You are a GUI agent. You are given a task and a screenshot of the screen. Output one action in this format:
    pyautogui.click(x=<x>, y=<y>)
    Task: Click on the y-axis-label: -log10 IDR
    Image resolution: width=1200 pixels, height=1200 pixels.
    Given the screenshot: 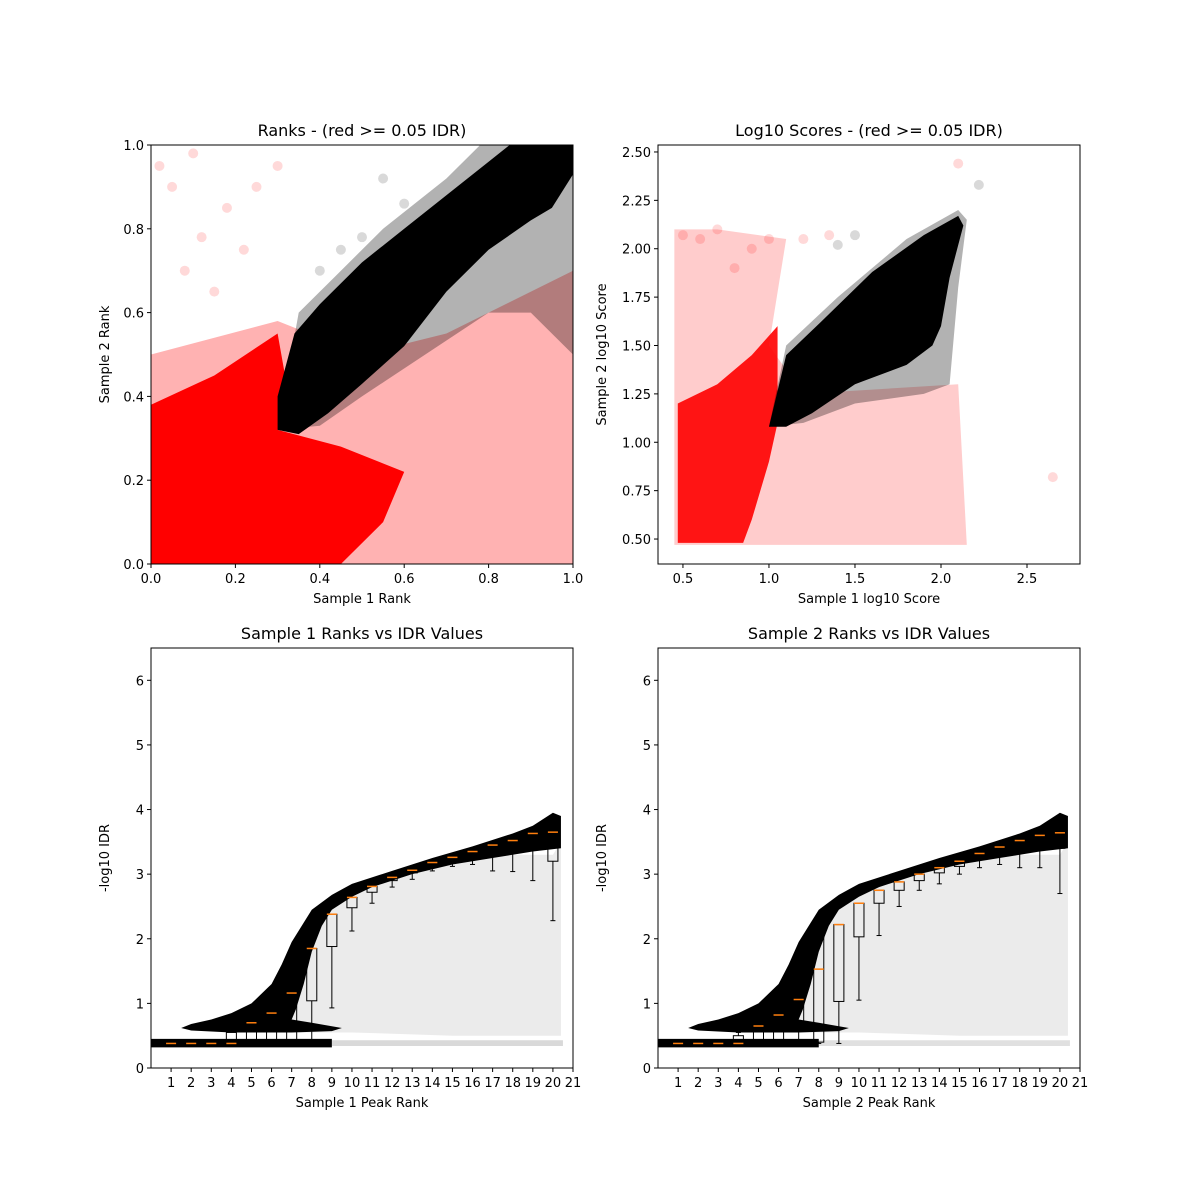 What is the action you would take?
    pyautogui.click(x=602, y=858)
    